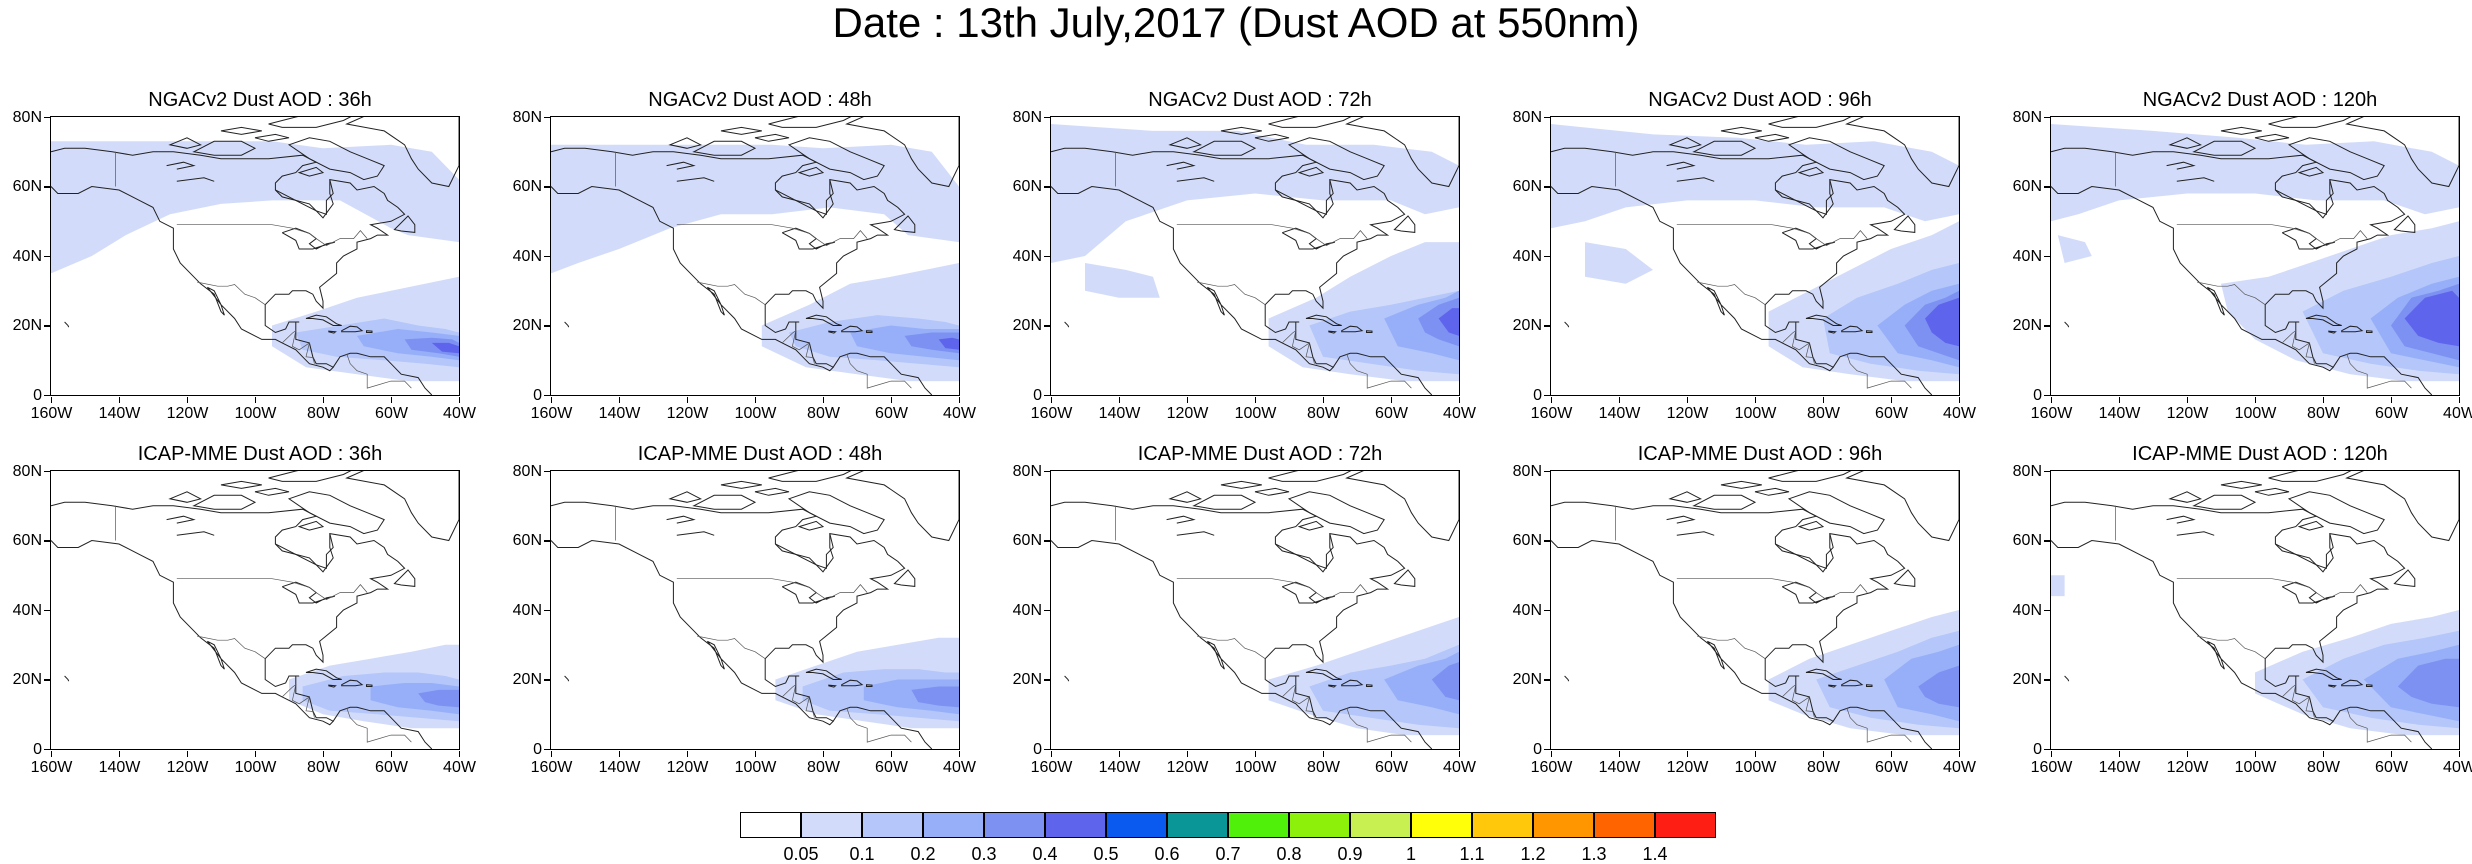 The height and width of the screenshot is (864, 2472). Describe the element at coordinates (1272, 491) in the screenshot. I see `islands2-outline` at that location.